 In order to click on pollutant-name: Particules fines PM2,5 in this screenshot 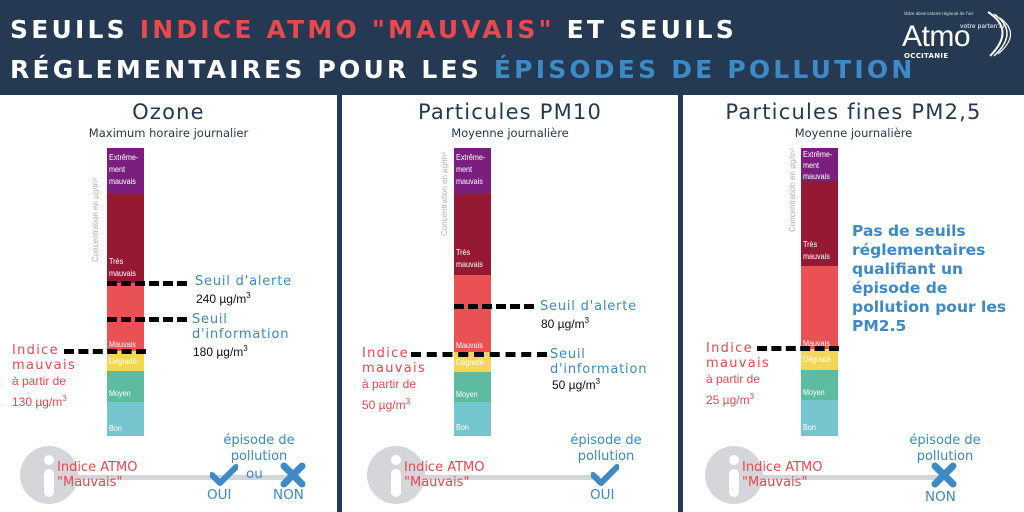, I will do `click(853, 112)`.